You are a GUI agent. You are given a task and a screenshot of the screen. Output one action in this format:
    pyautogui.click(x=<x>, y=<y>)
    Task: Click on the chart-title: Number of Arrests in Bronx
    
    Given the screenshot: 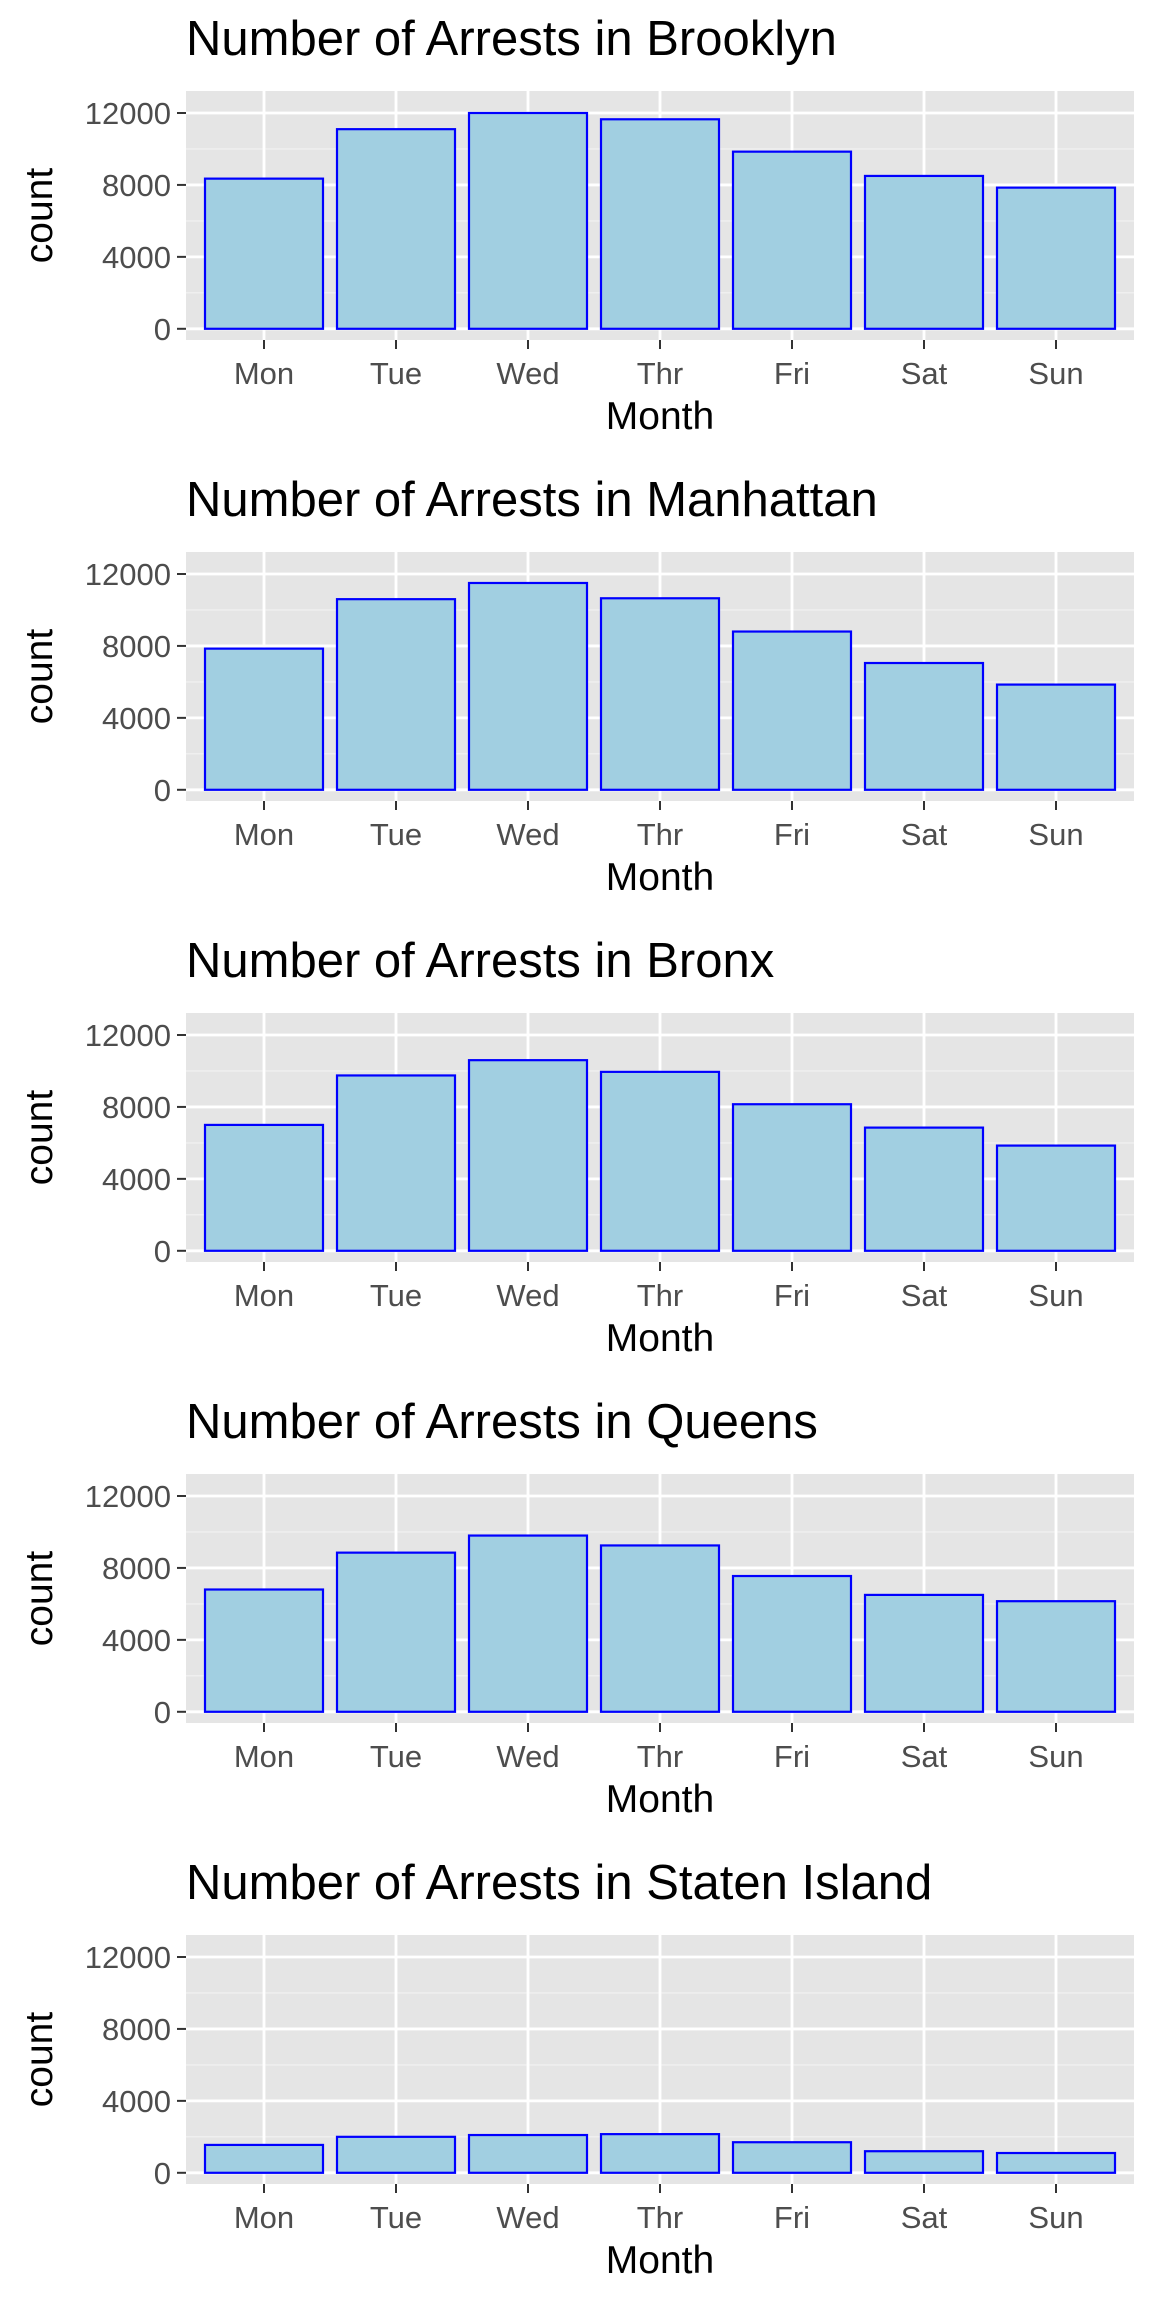 What is the action you would take?
    pyautogui.click(x=480, y=961)
    